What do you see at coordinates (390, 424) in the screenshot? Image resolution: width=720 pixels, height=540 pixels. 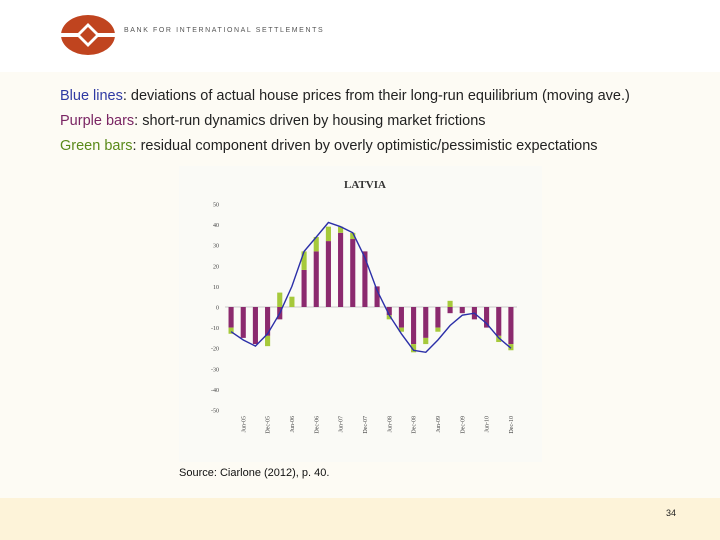 I see `x-tick-label: Jun-08` at bounding box center [390, 424].